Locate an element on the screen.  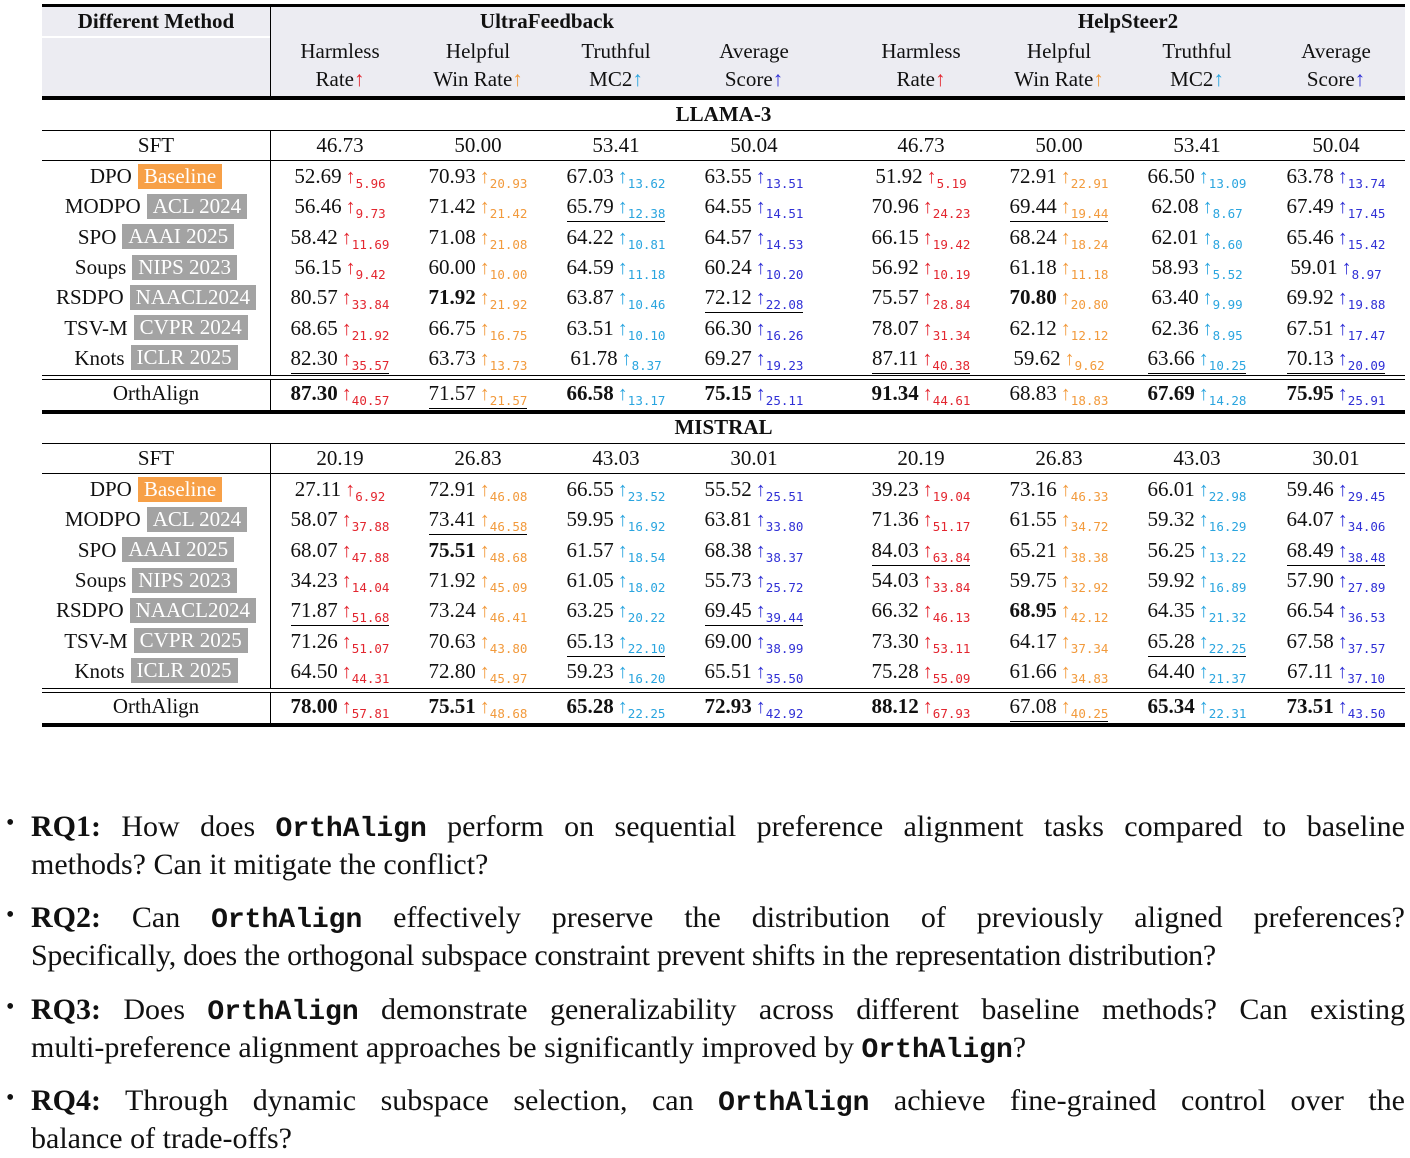
score-value: 64.22 is located at coordinates (590, 236).